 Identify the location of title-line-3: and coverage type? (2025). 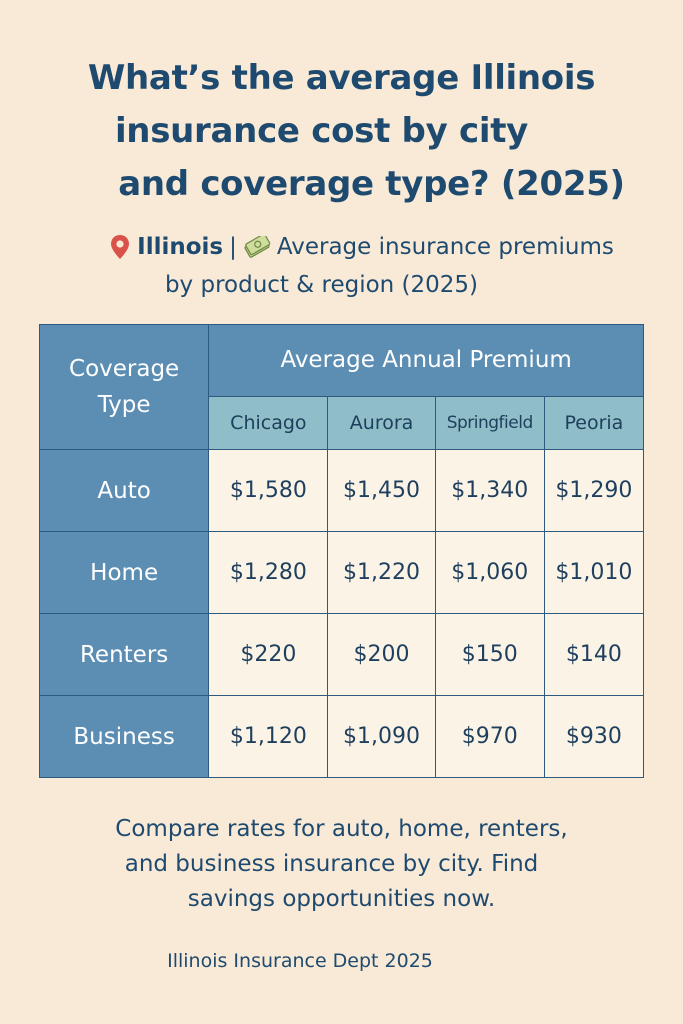
(371, 184).